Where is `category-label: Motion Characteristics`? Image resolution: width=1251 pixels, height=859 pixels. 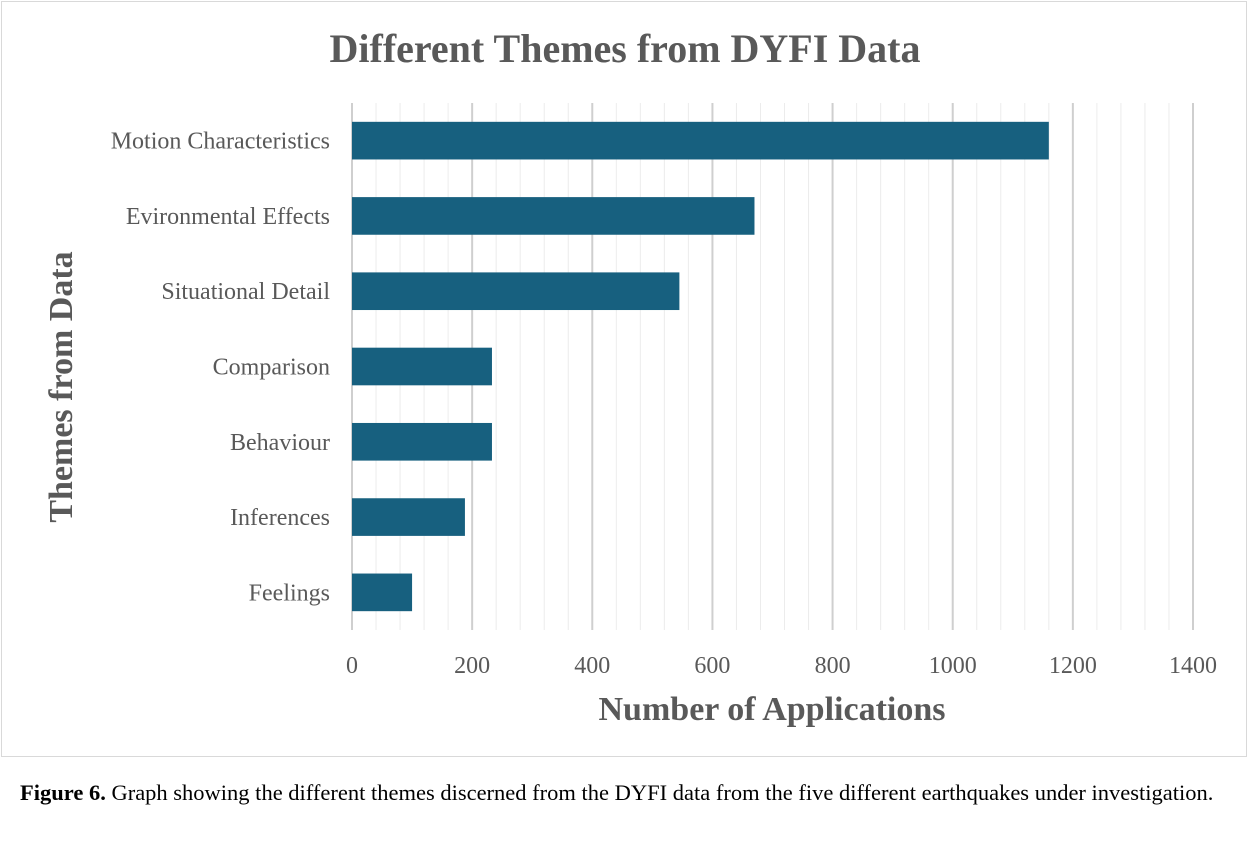
category-label: Motion Characteristics is located at coordinates (220, 142).